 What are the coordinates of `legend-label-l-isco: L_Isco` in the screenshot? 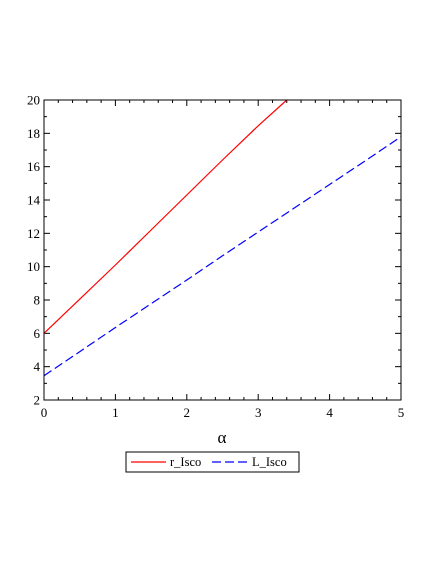 It's located at (269, 462).